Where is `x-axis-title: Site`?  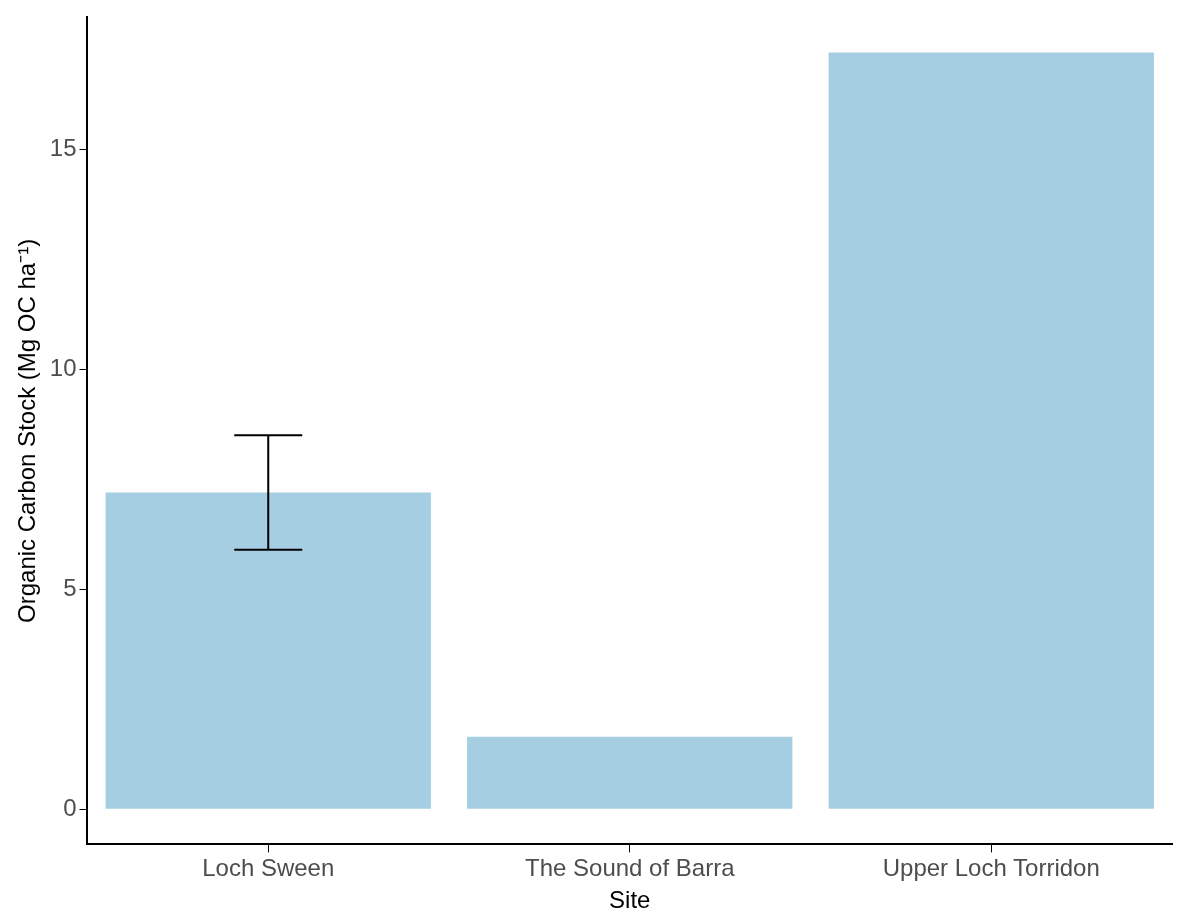
x-axis-title: Site is located at coordinates (630, 900).